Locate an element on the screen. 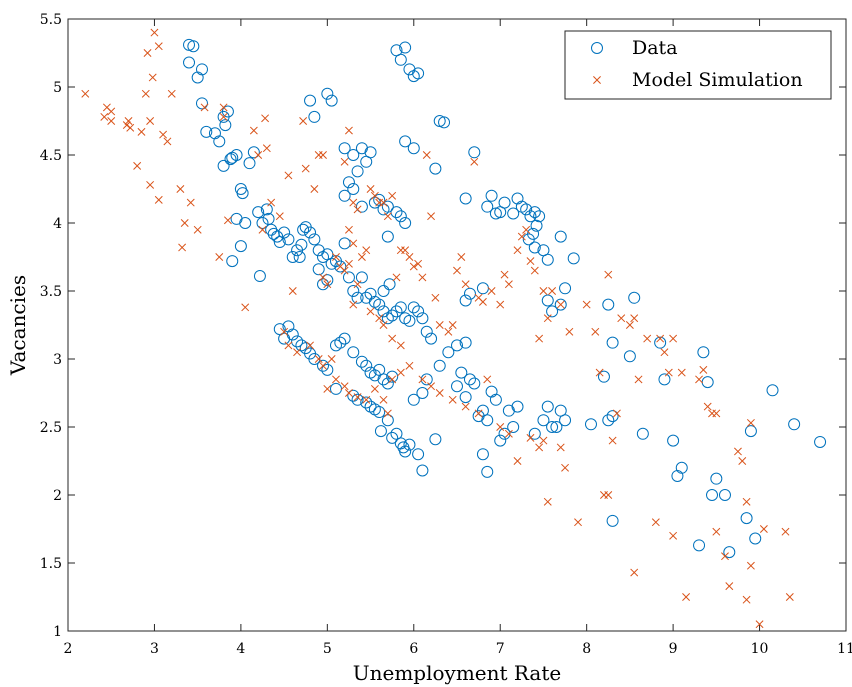  legend-marker is located at coordinates (597, 80).